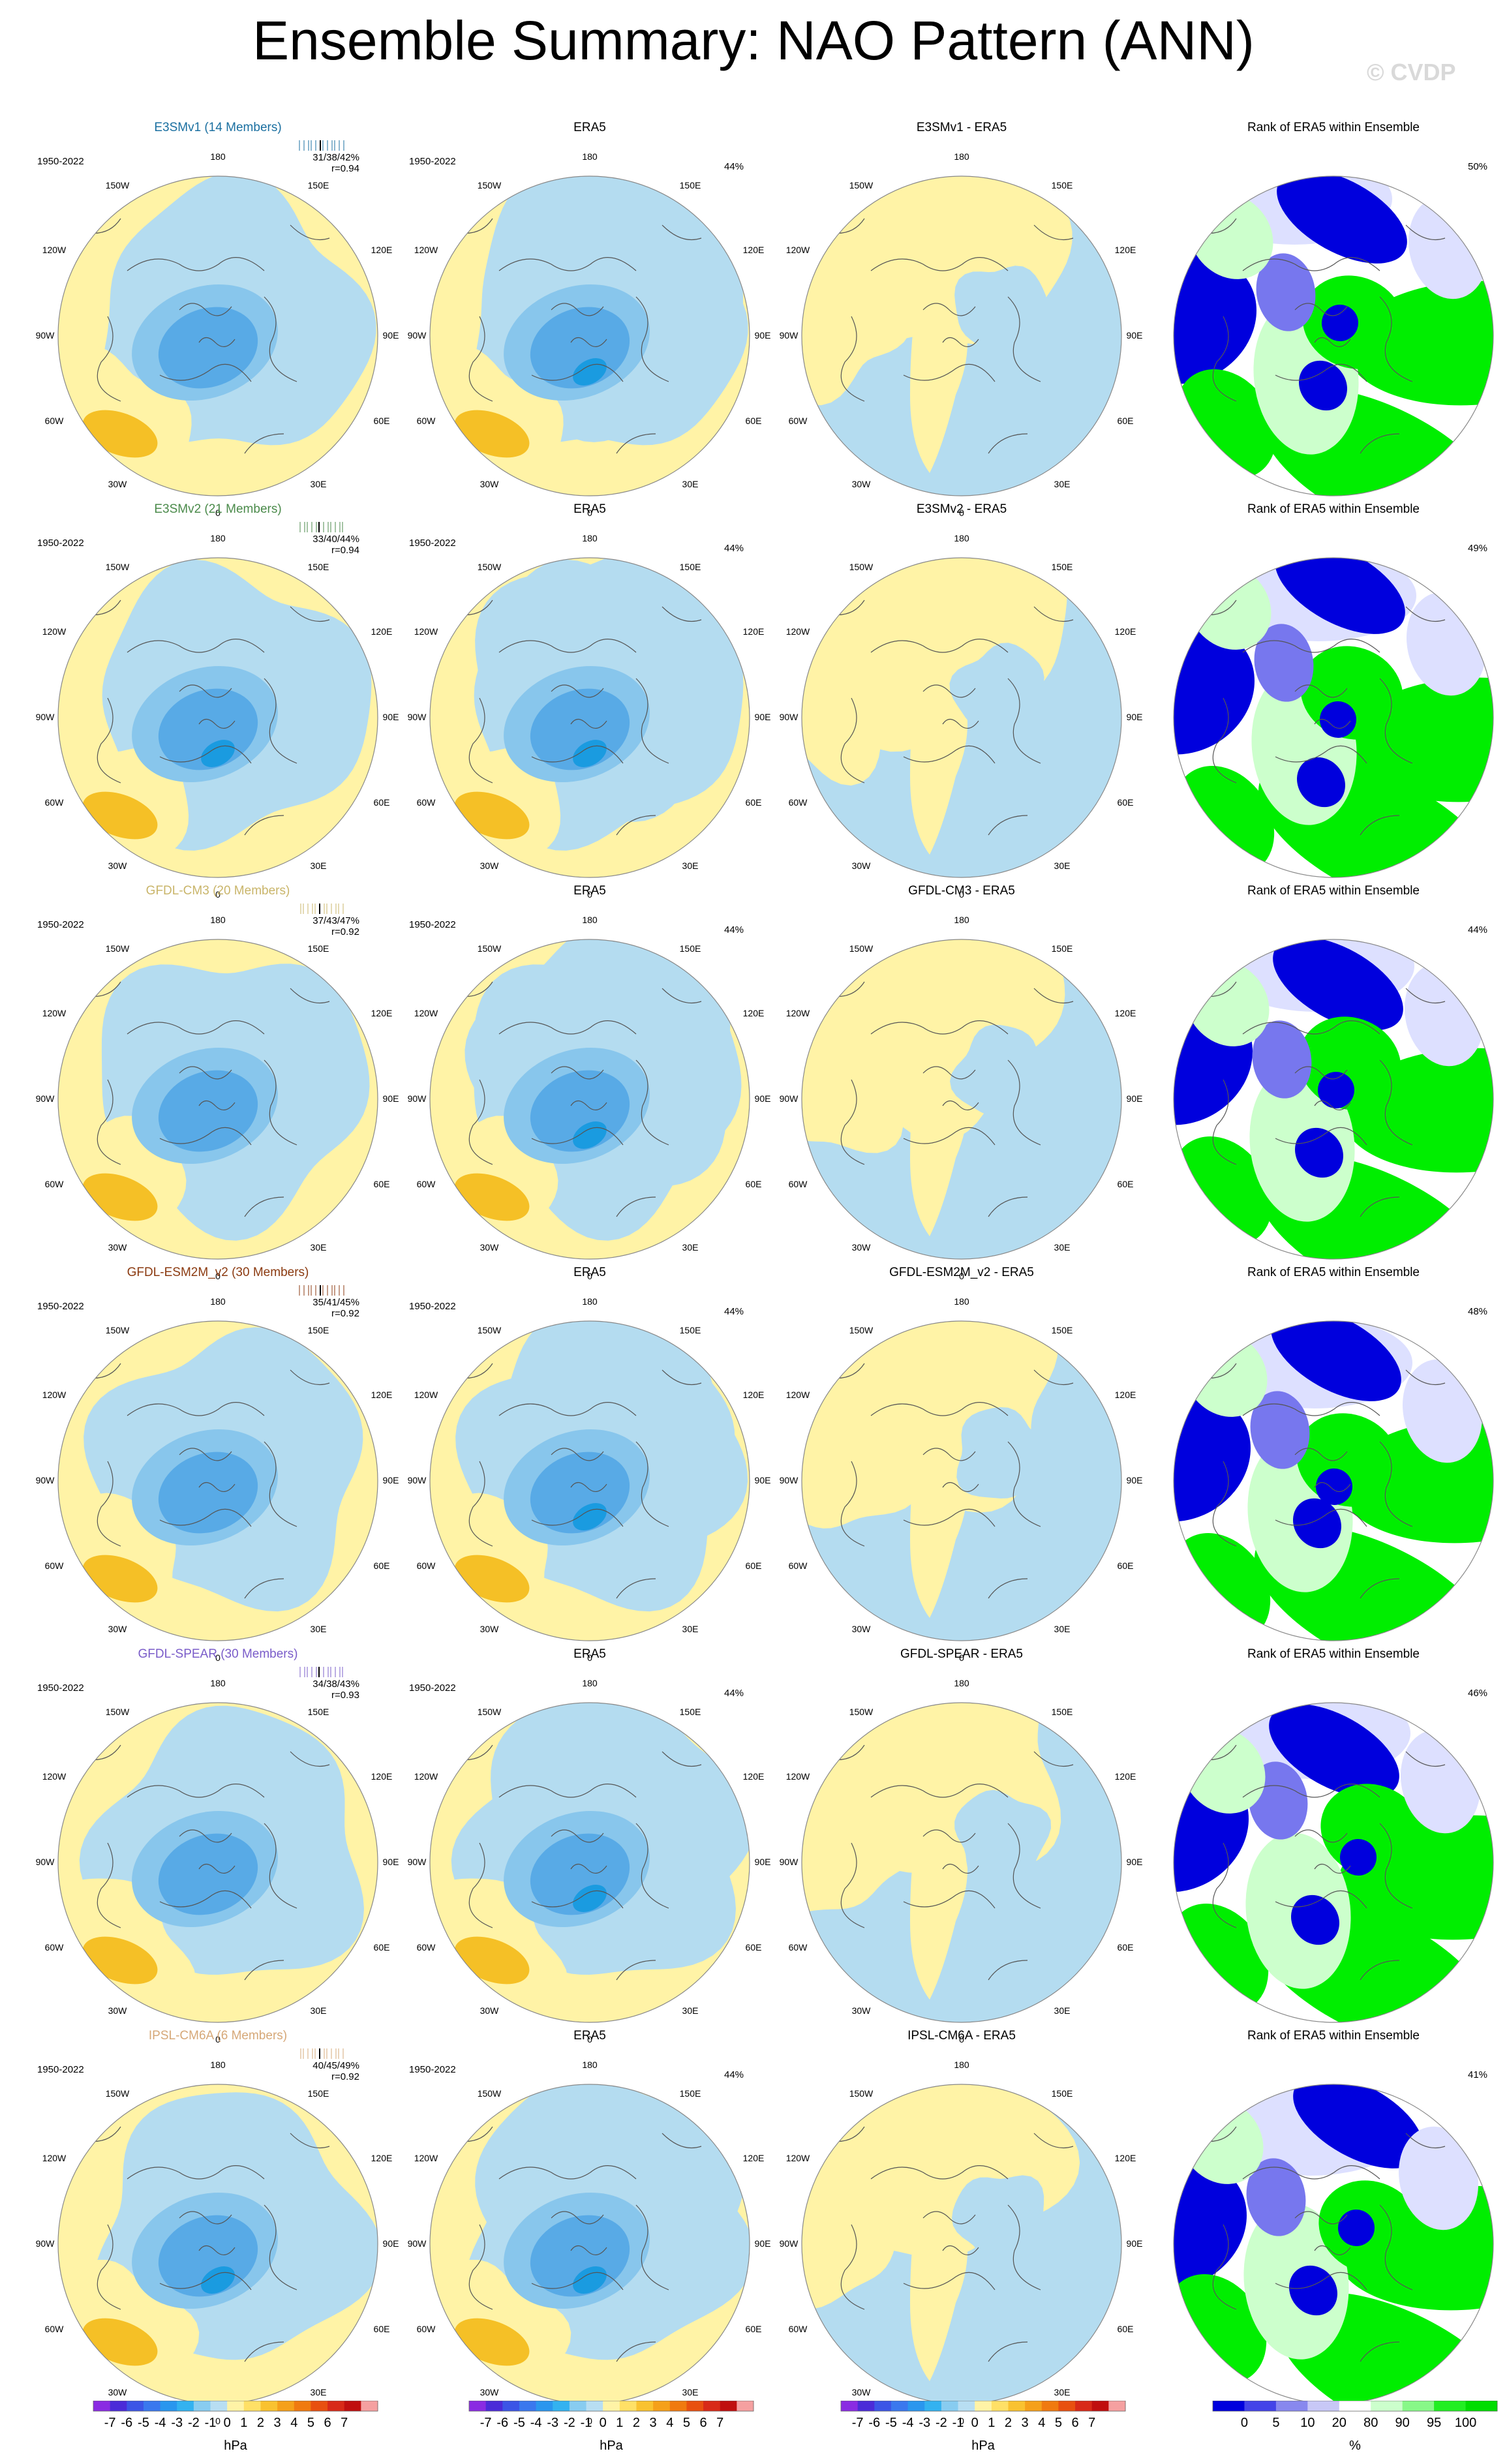 This screenshot has height=2464, width=1507. I want to click on colorbar-tick-label: 0, so click(603, 2423).